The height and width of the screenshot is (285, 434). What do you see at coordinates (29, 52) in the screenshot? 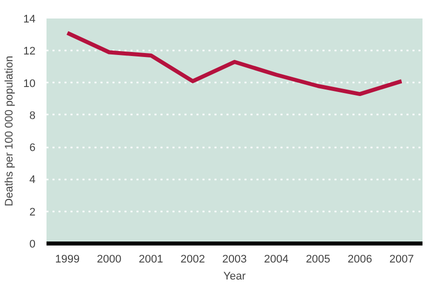
I see `y-tick-label: 12` at bounding box center [29, 52].